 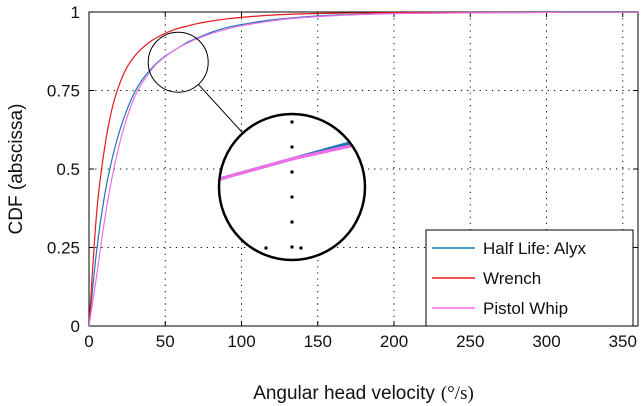 I want to click on legend-label-pistol-whip: Pistol Whip, so click(x=525, y=308).